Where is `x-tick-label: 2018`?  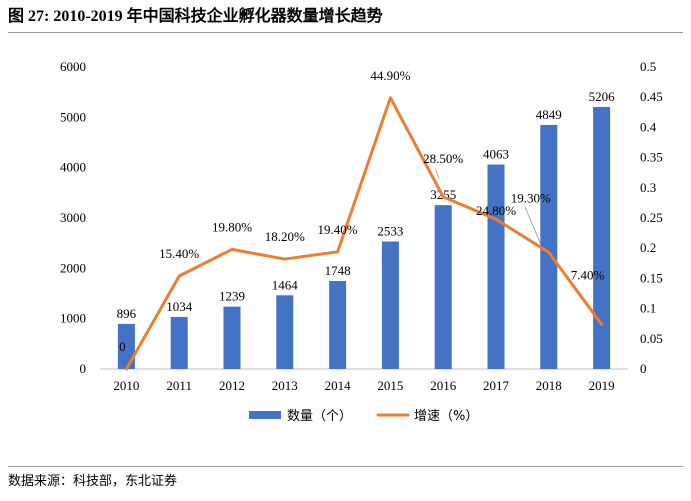 x-tick-label: 2018 is located at coordinates (549, 385).